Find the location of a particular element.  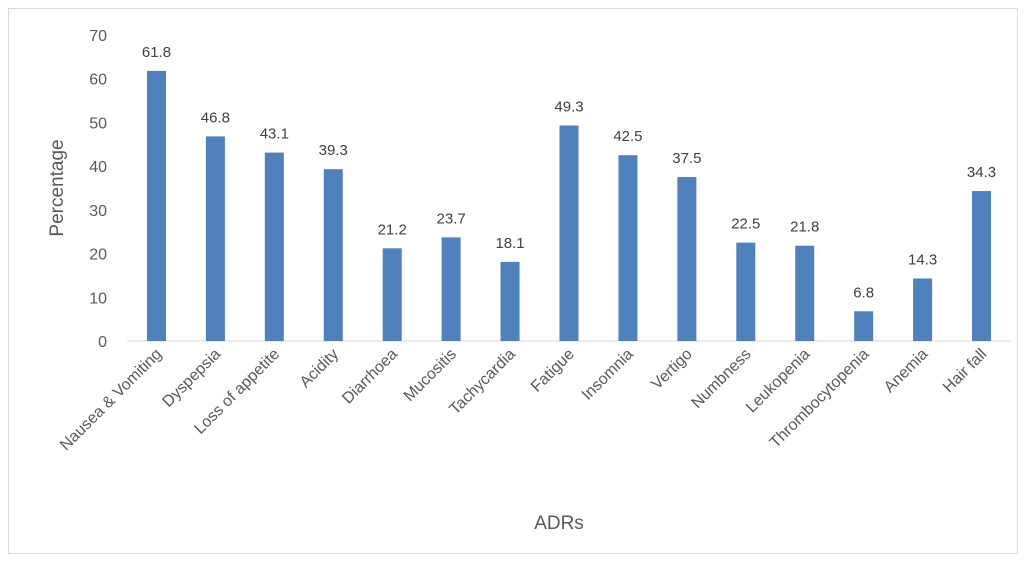

data-label: 61.8 is located at coordinates (156, 52).